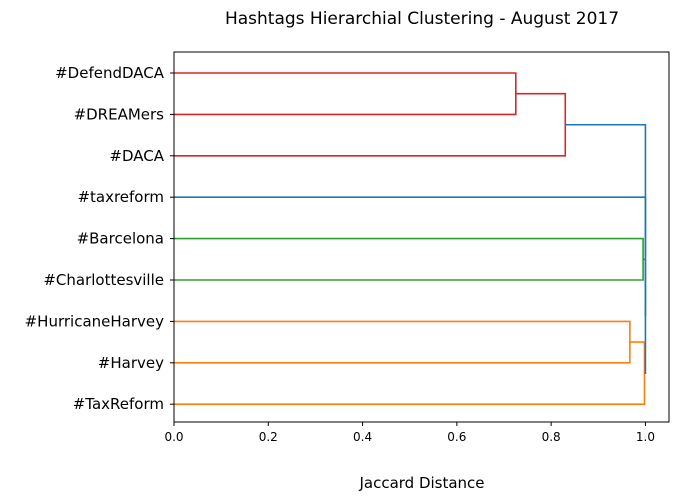  Describe the element at coordinates (103, 280) in the screenshot. I see `leaf-label: #Charlottesville` at that location.